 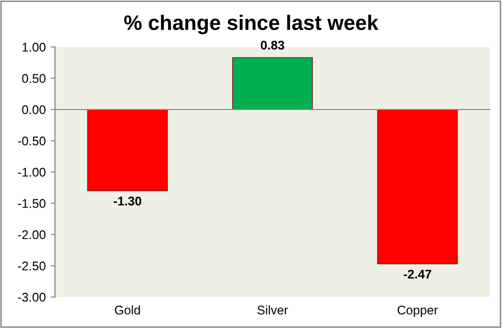 I want to click on y-tick-label: 0.00, so click(x=34, y=109).